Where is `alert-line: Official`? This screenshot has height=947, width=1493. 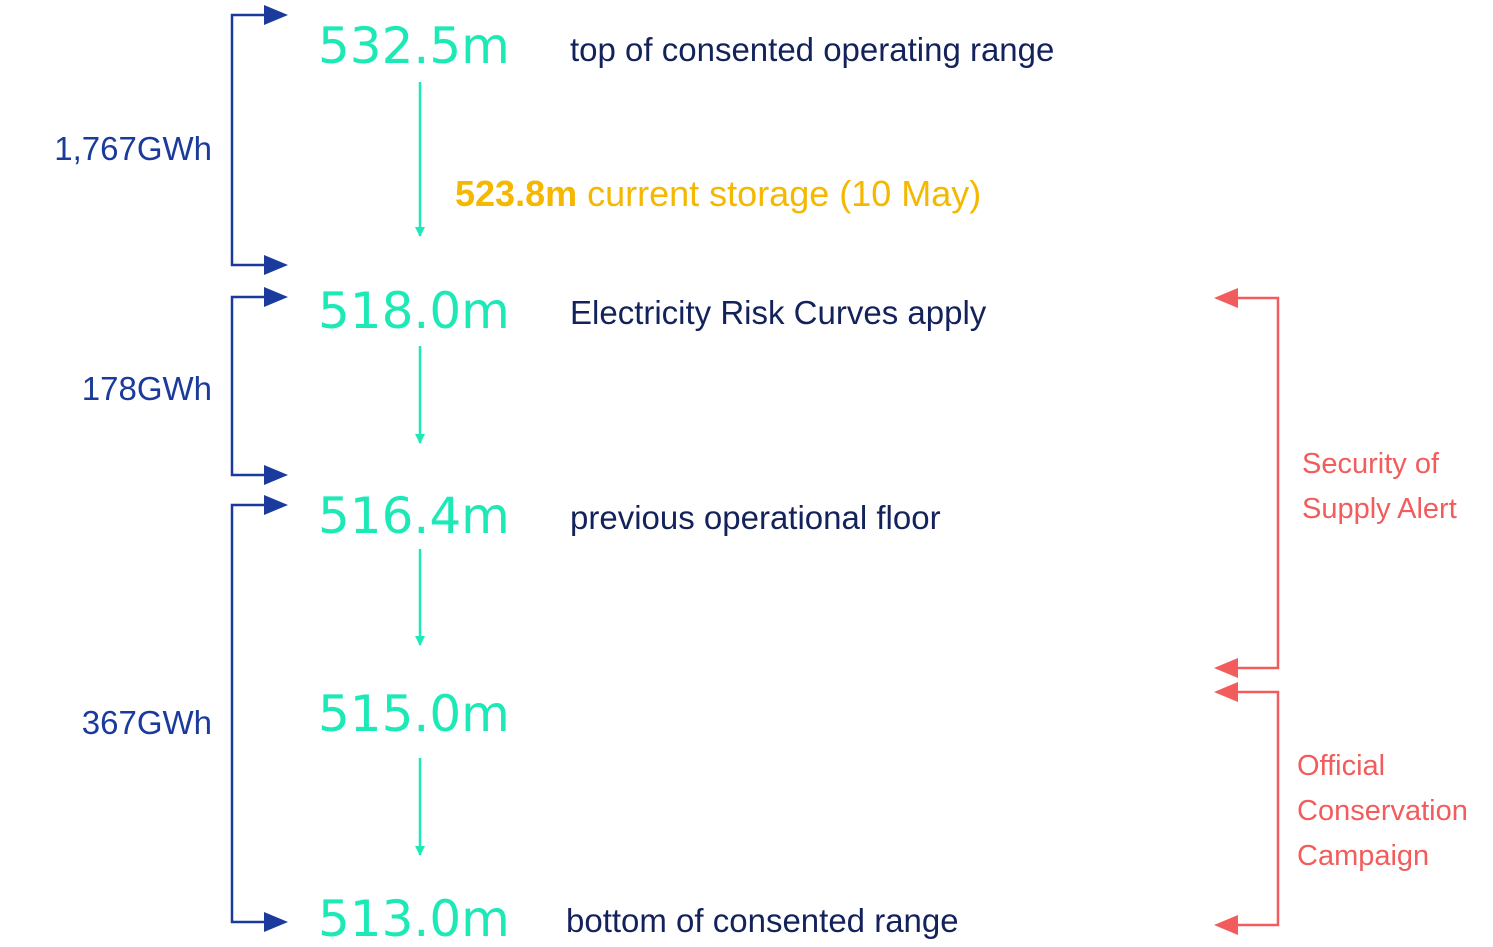
alert-line: Official is located at coordinates (1341, 766).